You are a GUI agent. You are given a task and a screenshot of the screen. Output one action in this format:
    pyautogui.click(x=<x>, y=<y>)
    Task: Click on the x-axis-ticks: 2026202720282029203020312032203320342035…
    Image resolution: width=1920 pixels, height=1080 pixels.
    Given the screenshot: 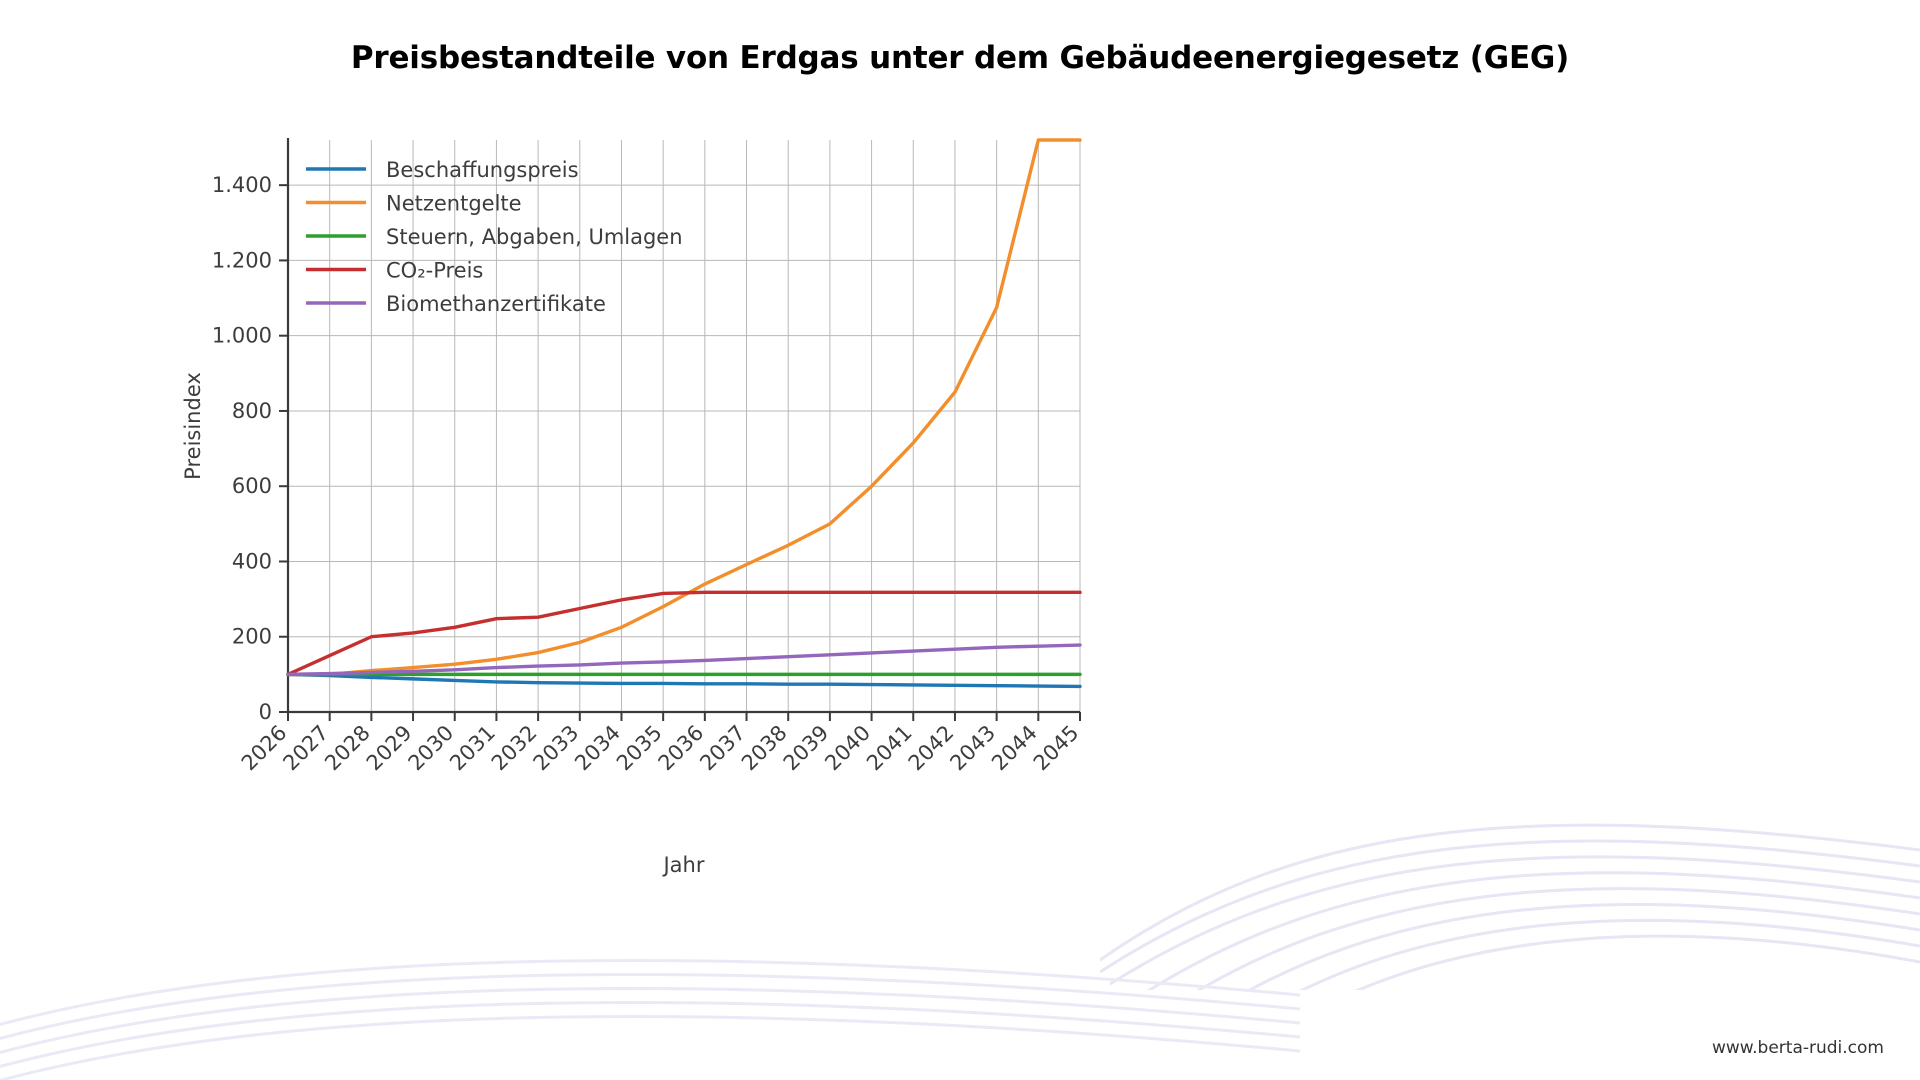 What is the action you would take?
    pyautogui.click(x=660, y=743)
    